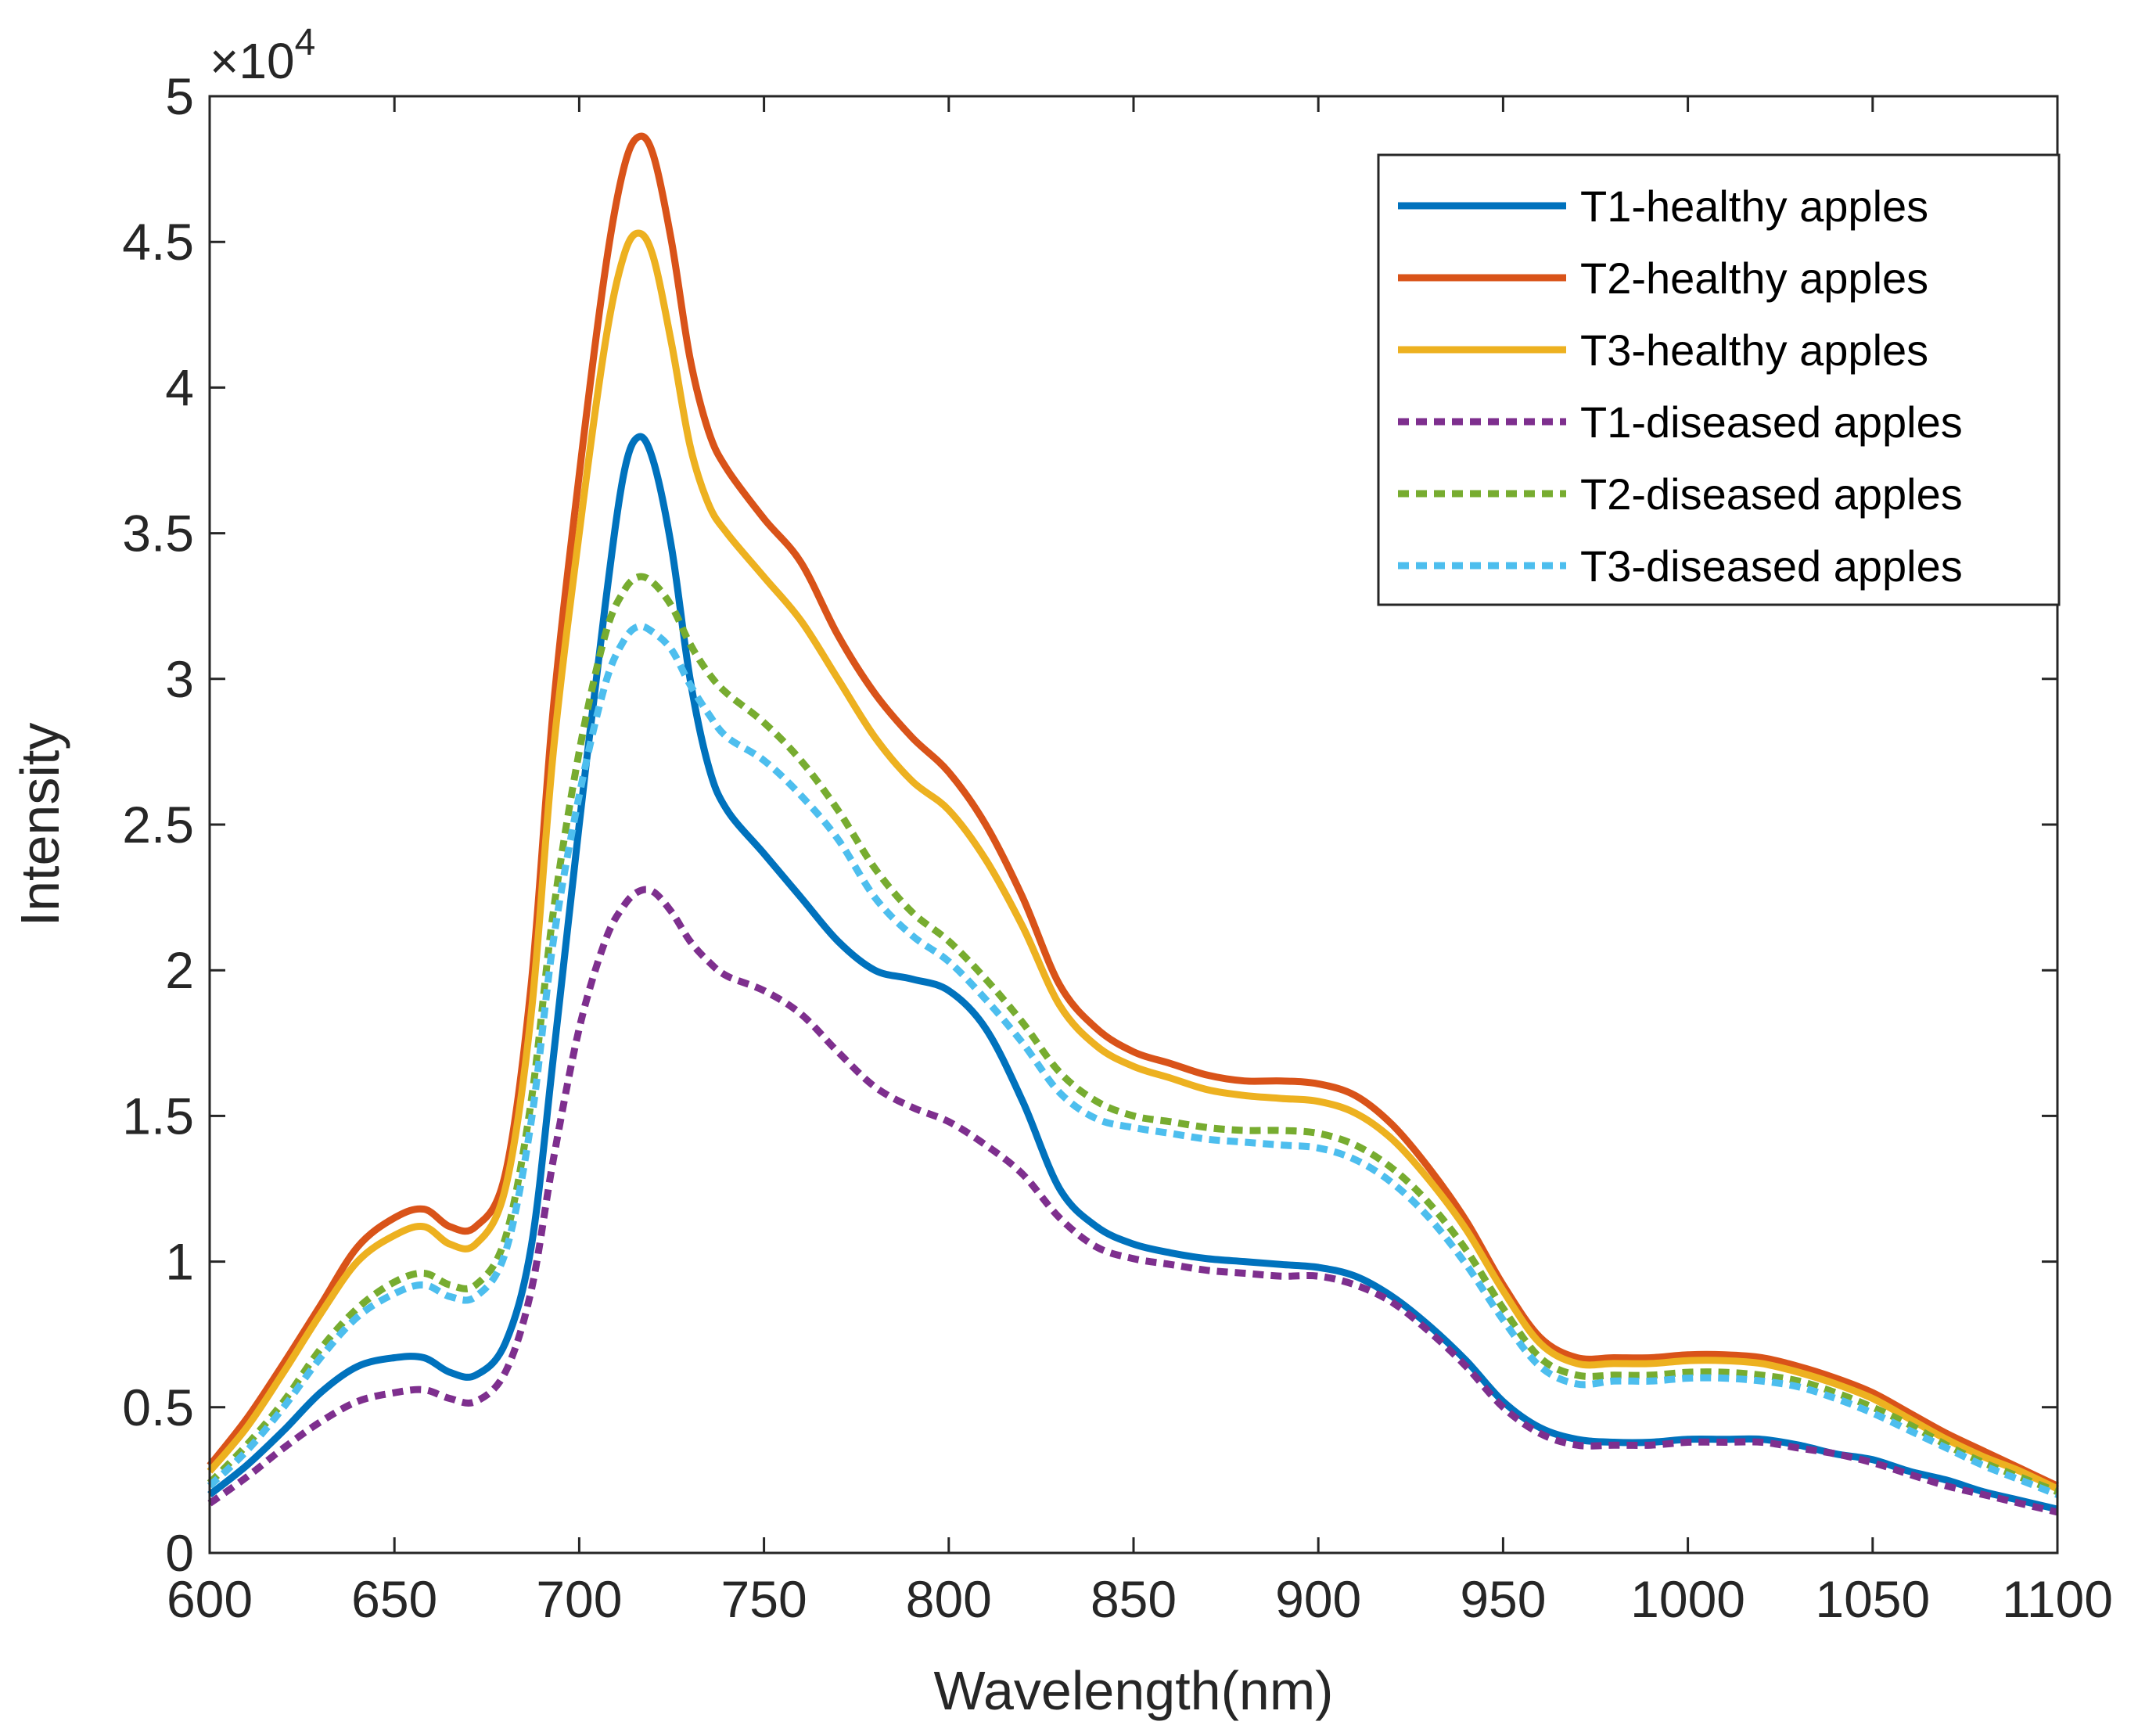 The image size is (2138, 1736). I want to click on y-tick-label: 1.5, so click(158, 1116).